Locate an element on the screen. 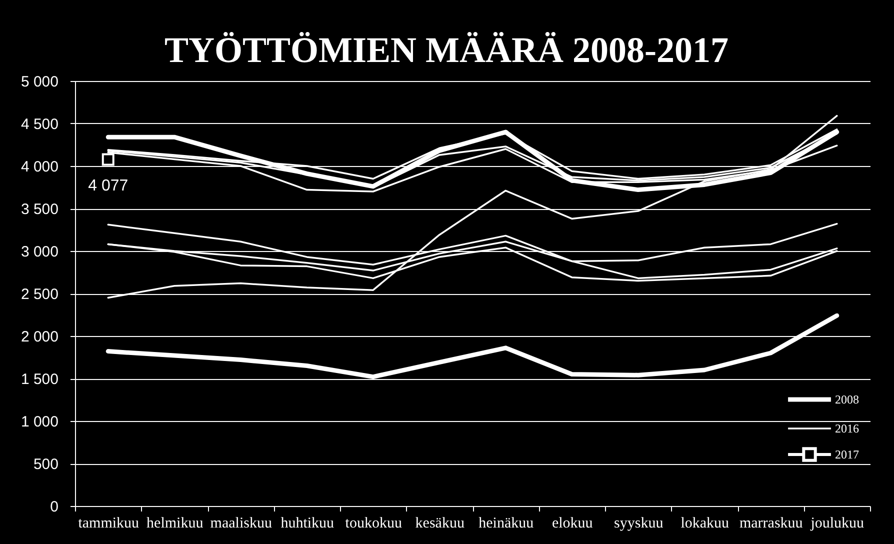 The image size is (894, 544). x-tick-label: heinäkuu is located at coordinates (506, 524).